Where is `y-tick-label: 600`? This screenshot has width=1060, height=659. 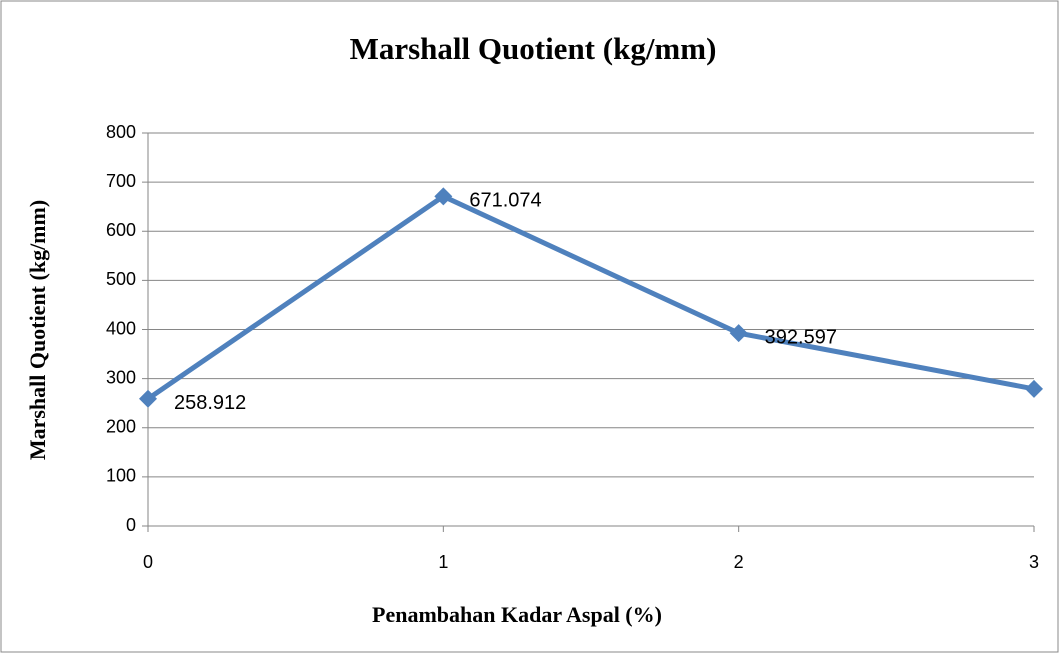
y-tick-label: 600 is located at coordinates (121, 230).